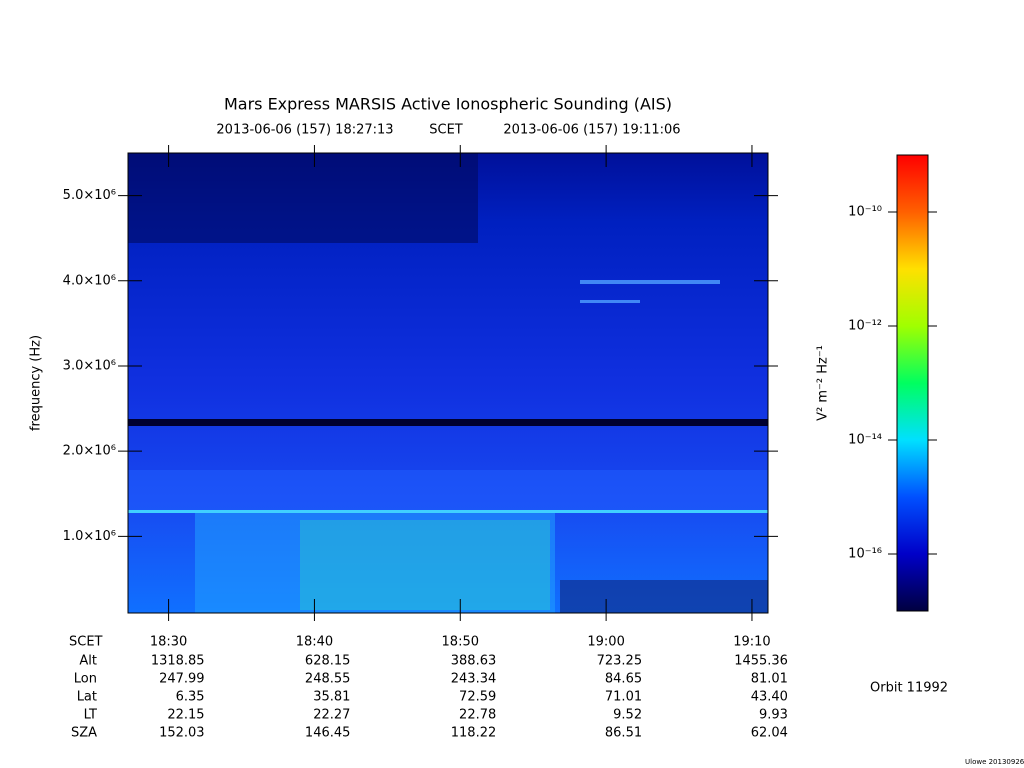  Describe the element at coordinates (90, 715) in the screenshot. I see `ephemeris-row-label: LT` at that location.